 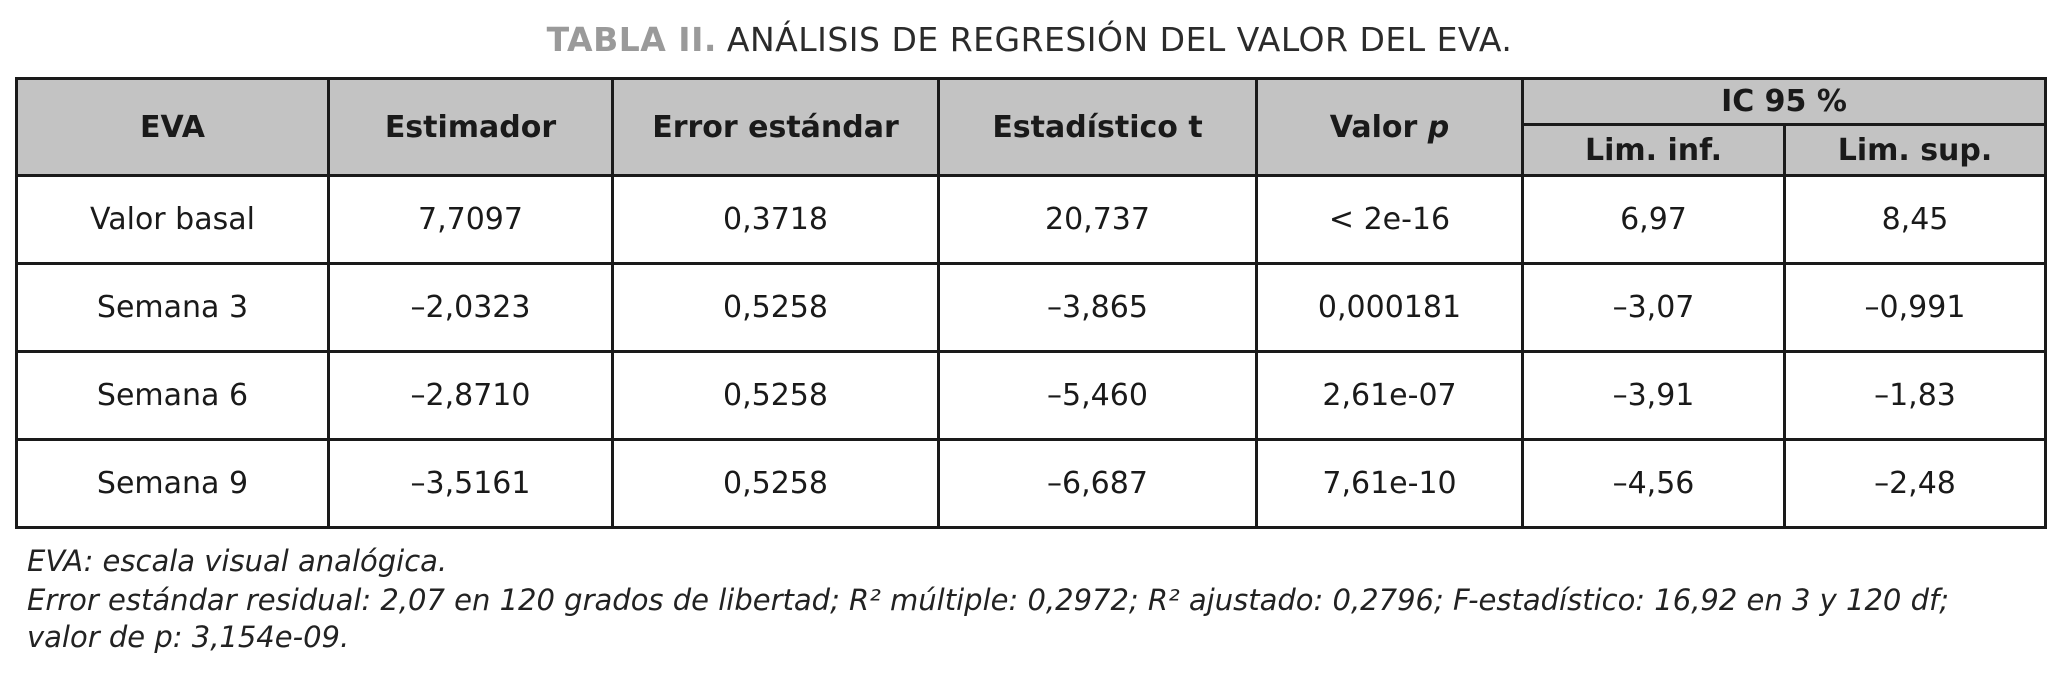 I want to click on cell-label: Valor basal, so click(x=172, y=219).